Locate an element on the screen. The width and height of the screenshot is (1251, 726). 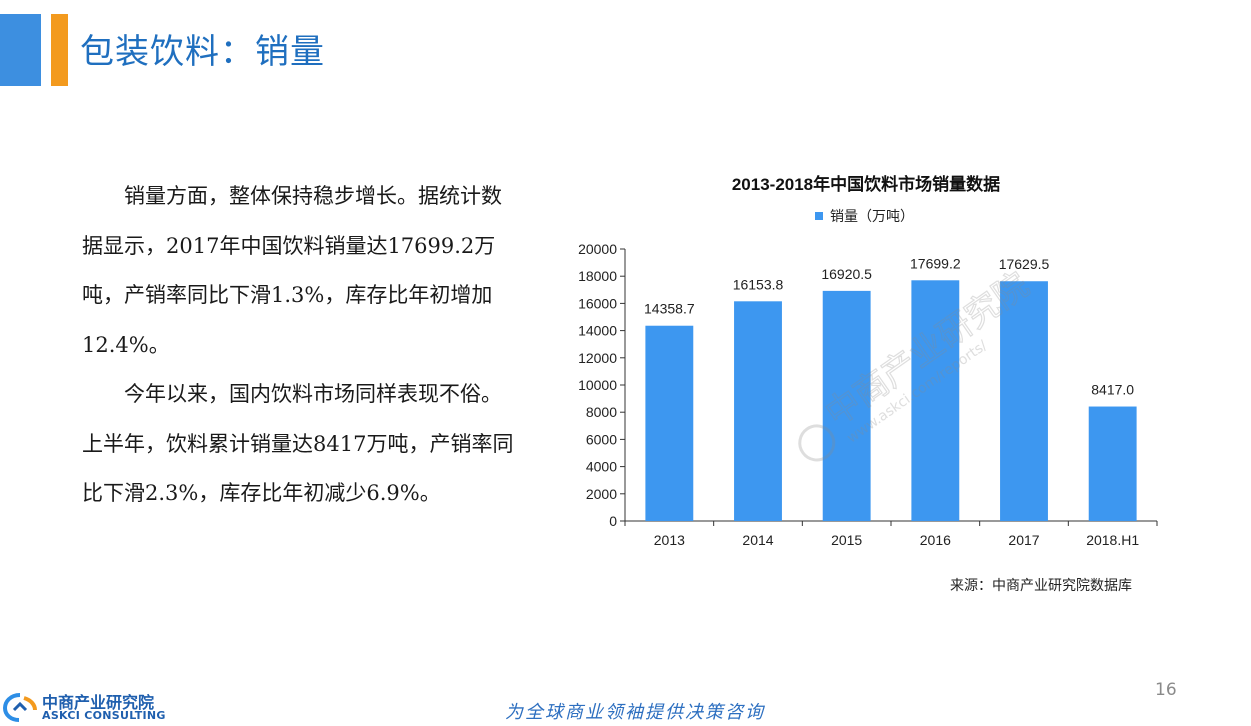
x-tick-label: 2018.H1 is located at coordinates (1112, 538).